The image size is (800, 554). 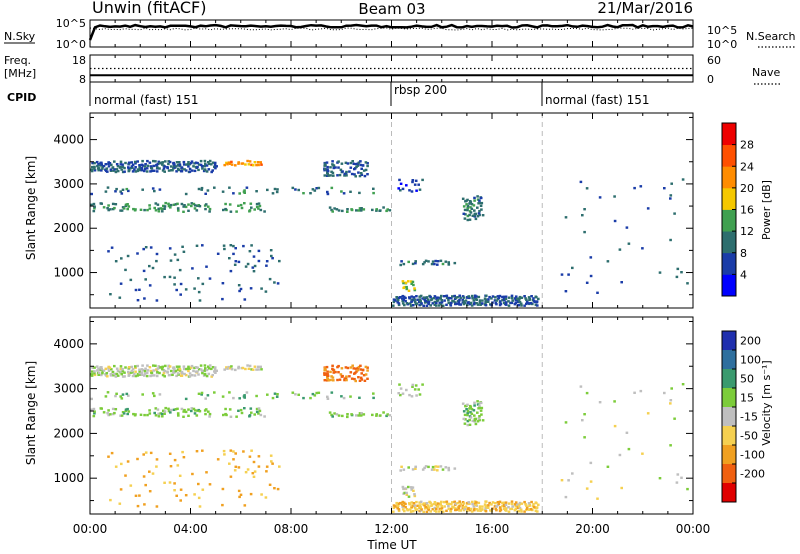 What do you see at coordinates (68, 389) in the screenshot?
I see `y-tick-label: 3000` at bounding box center [68, 389].